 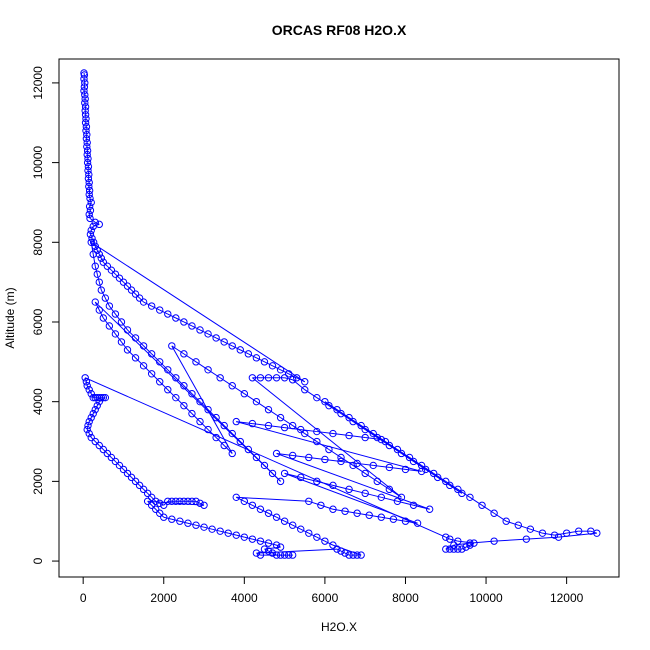 What do you see at coordinates (38, 481) in the screenshot?
I see `y-tick-label: 2000` at bounding box center [38, 481].